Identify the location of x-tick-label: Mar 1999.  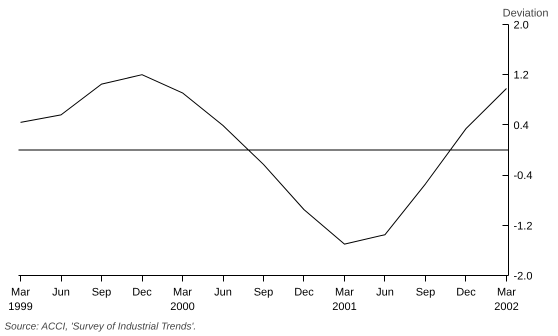
(20, 299).